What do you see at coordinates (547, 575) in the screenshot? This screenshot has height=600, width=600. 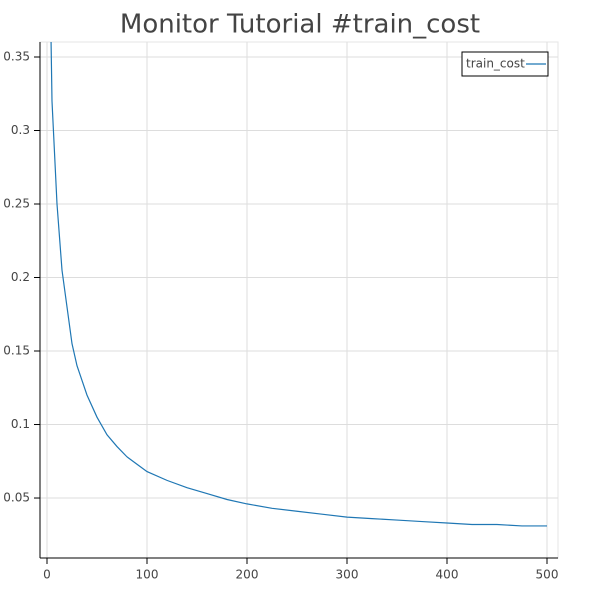 I see `x-tick-label: 500` at bounding box center [547, 575].